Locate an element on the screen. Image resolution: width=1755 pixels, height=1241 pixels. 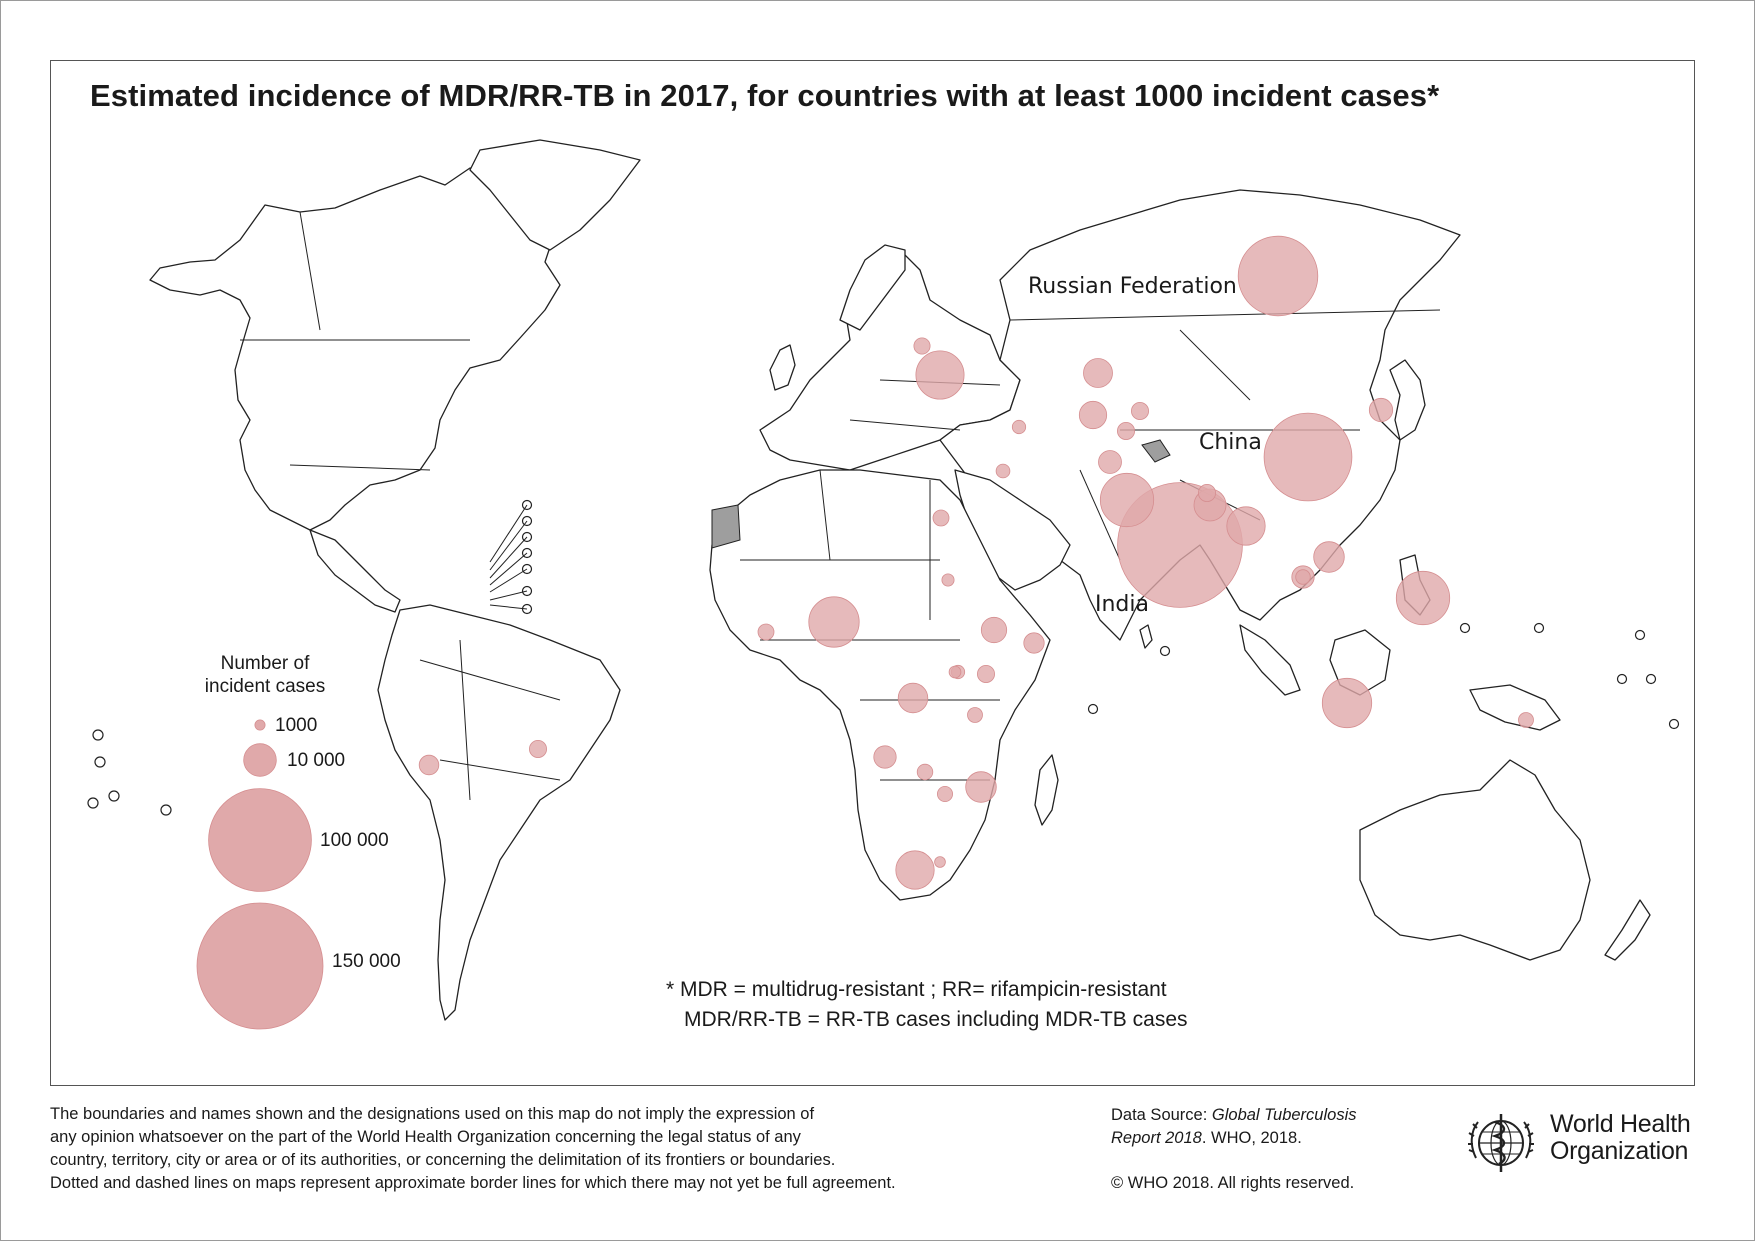
bubble-rwanda is located at coordinates (955, 672).